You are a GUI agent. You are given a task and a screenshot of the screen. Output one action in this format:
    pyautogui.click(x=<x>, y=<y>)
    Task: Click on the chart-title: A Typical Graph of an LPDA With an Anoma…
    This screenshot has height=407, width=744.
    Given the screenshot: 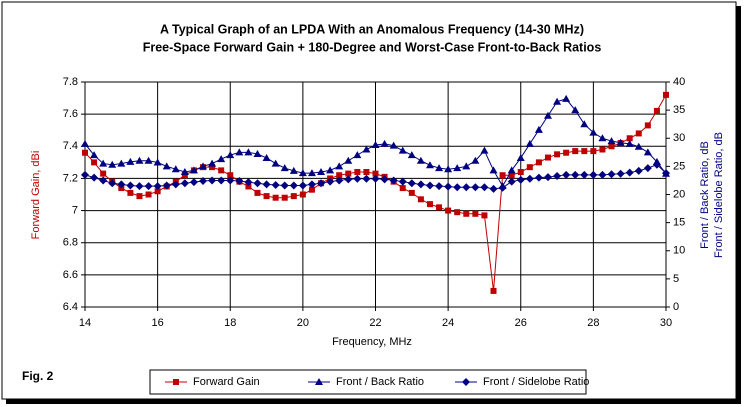 What is the action you would take?
    pyautogui.click(x=372, y=29)
    